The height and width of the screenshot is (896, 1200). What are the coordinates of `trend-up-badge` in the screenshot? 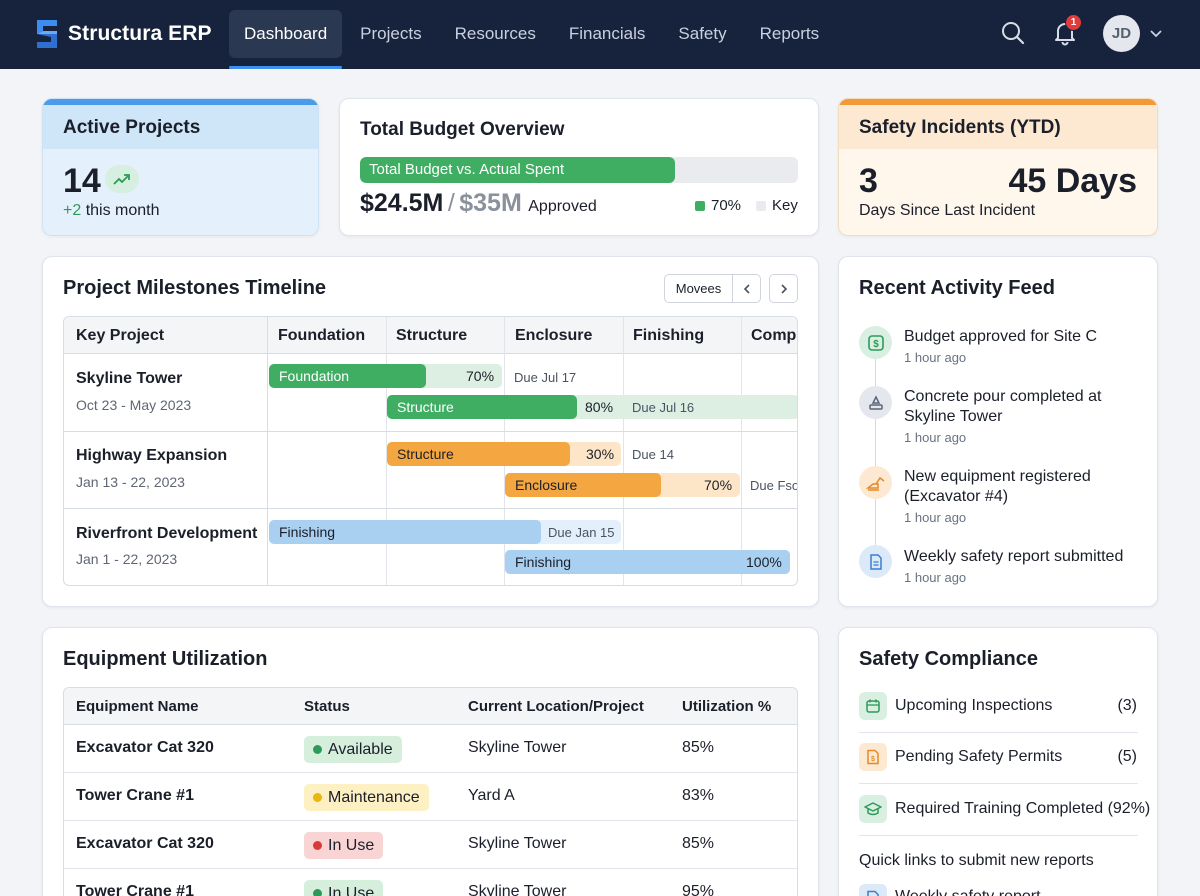 It's located at (122, 179).